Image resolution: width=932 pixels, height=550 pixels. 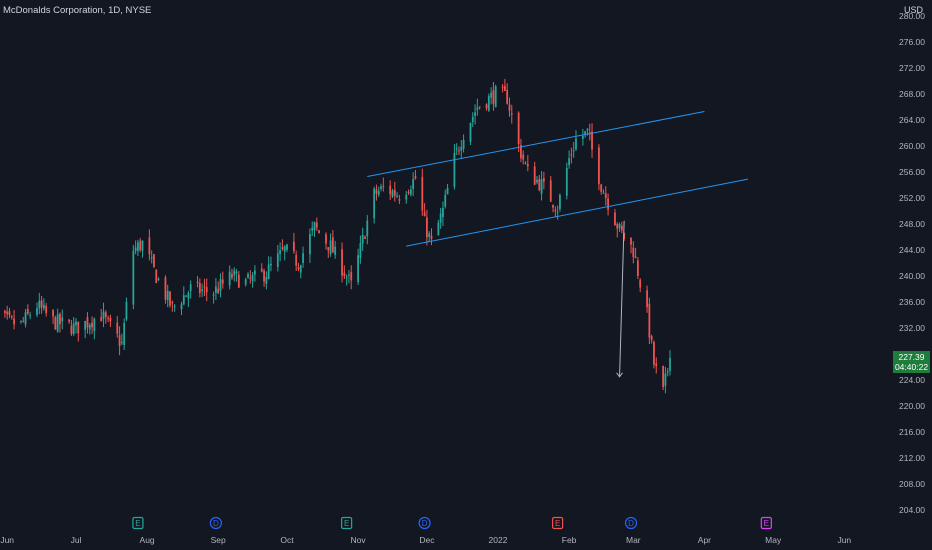 What do you see at coordinates (912, 510) in the screenshot?
I see `price-tick-label: 204.00` at bounding box center [912, 510].